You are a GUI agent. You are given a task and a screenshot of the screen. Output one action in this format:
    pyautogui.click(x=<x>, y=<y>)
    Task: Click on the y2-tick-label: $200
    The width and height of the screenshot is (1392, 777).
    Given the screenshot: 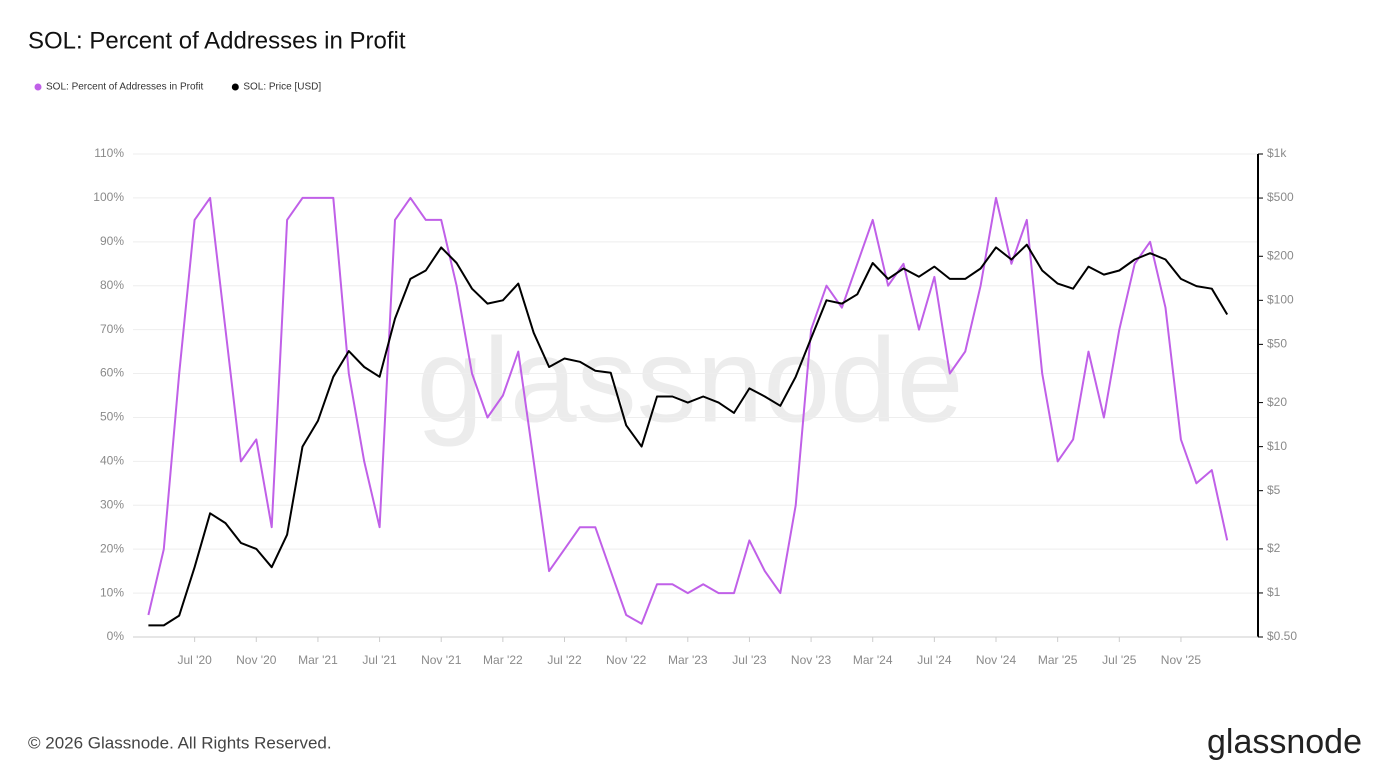 What is the action you would take?
    pyautogui.click(x=1280, y=255)
    